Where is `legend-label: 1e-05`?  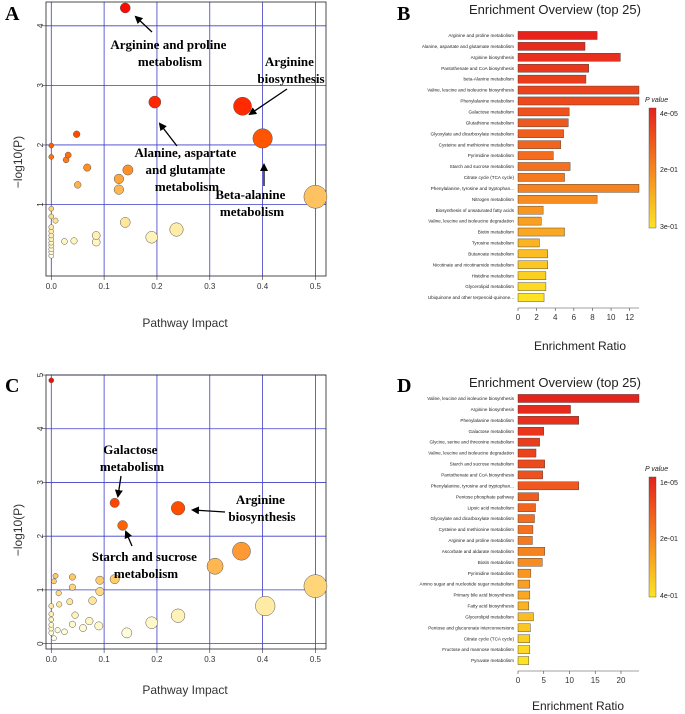 legend-label: 1e-05 is located at coordinates (669, 483).